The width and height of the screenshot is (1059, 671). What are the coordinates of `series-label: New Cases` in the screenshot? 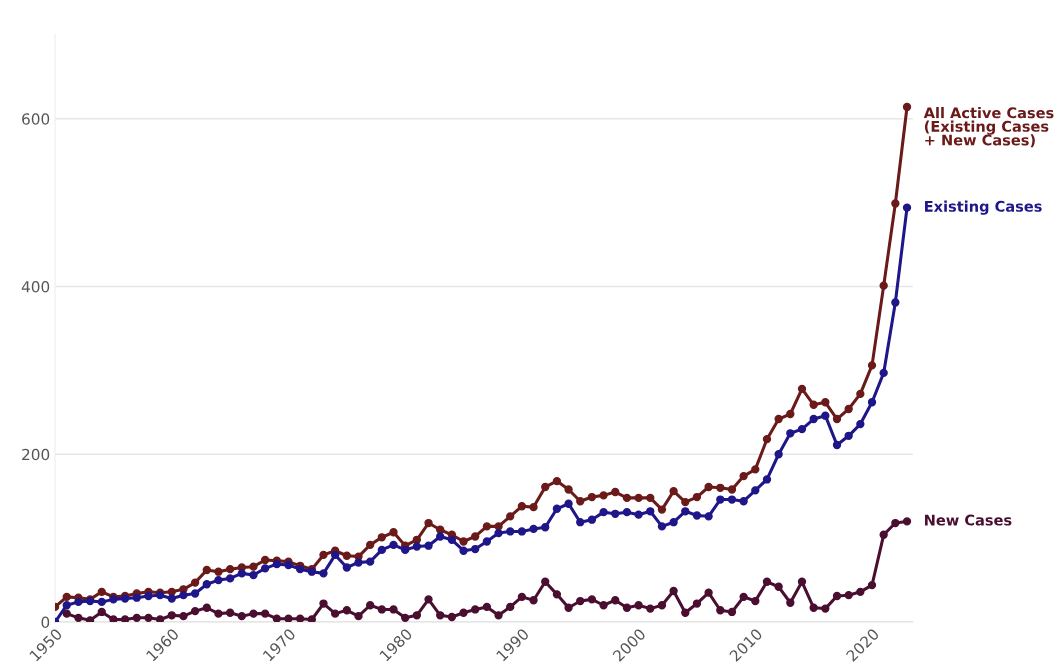 It's located at (968, 520).